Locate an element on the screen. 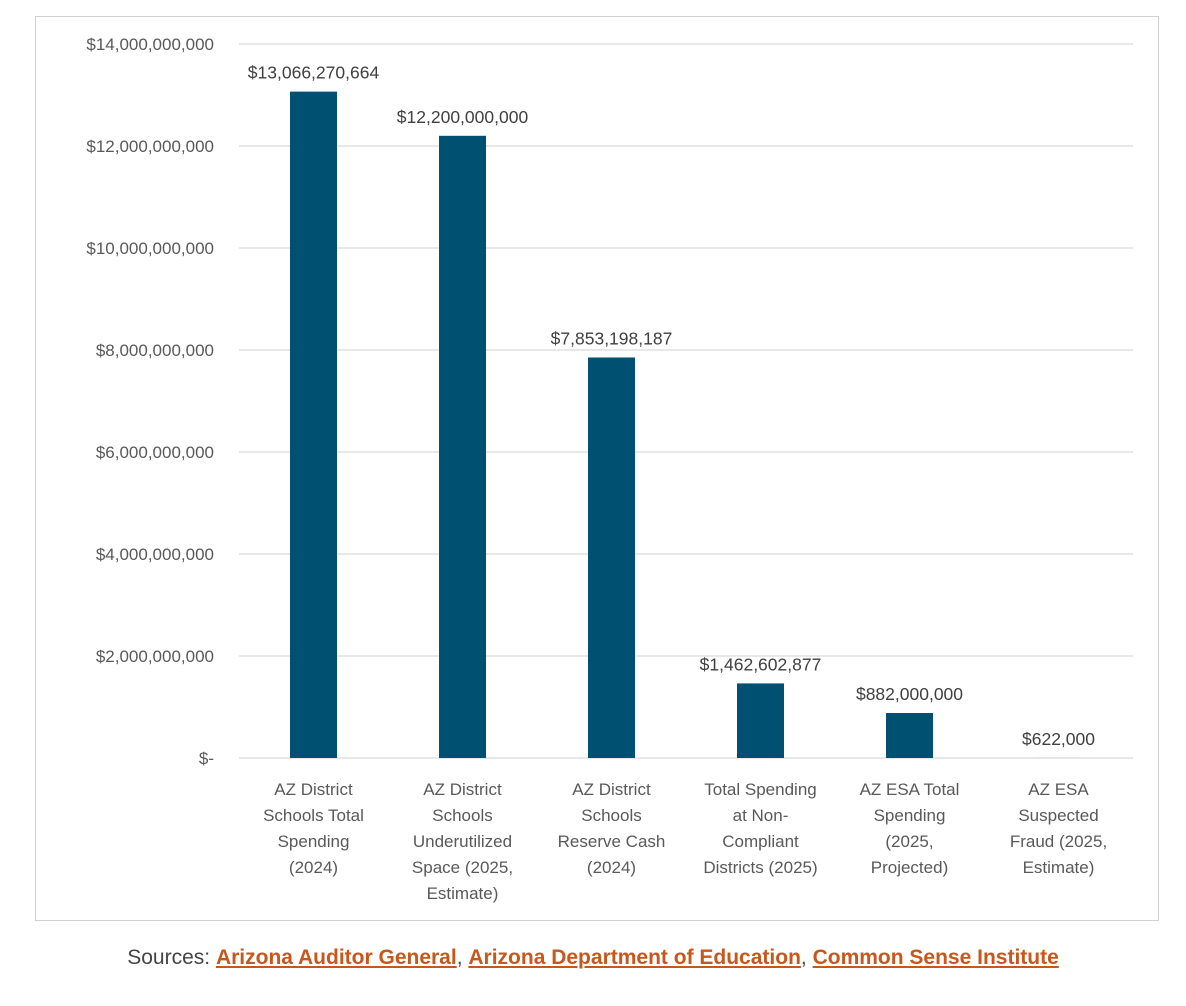 The image size is (1186, 1006). x-tick-label: AZ ESA Total Spending (2025, Projected) is located at coordinates (910, 828).